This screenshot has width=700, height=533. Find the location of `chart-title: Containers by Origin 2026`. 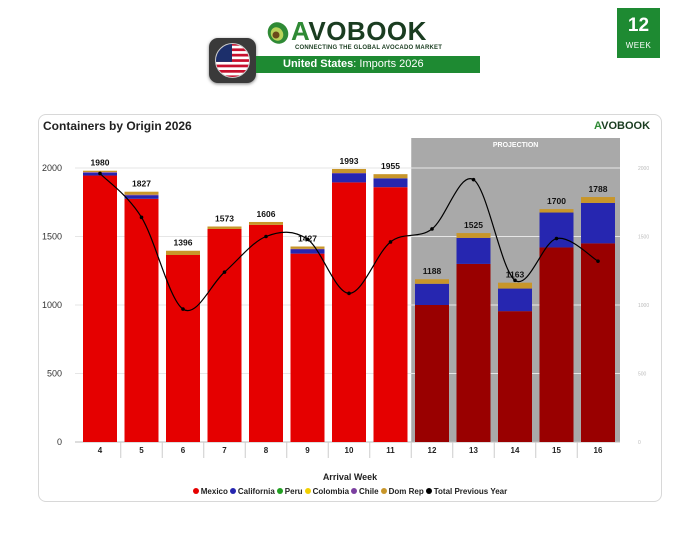

chart-title: Containers by Origin 2026 is located at coordinates (117, 126).